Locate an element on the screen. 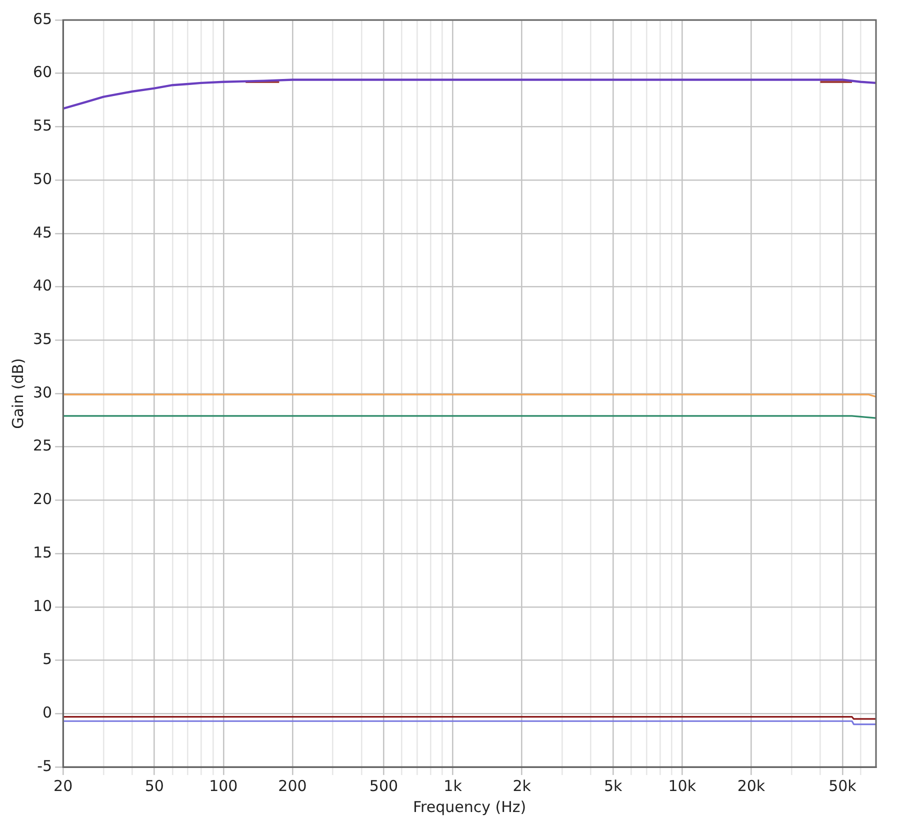  x-tick-label: 5k is located at coordinates (613, 785).